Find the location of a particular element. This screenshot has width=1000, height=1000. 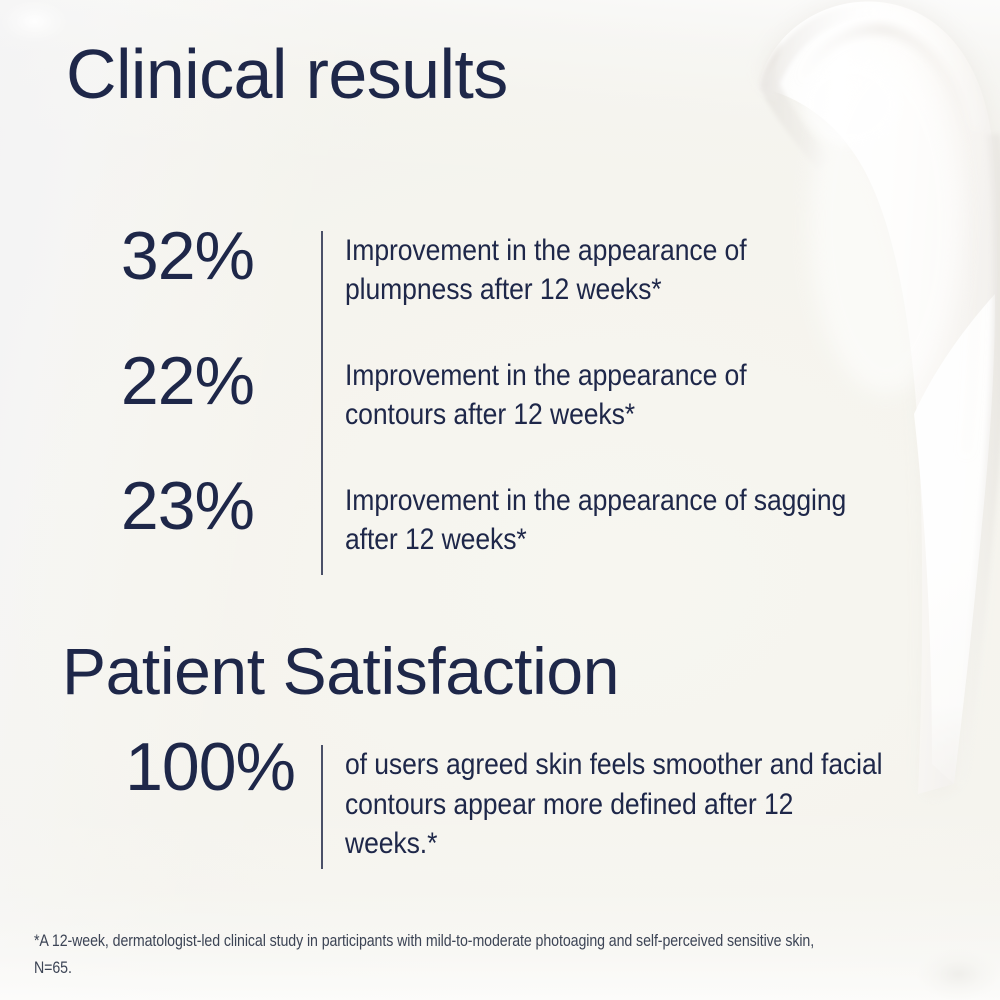

satisfaction-title: Patient Satisfaction is located at coordinates (340, 671).